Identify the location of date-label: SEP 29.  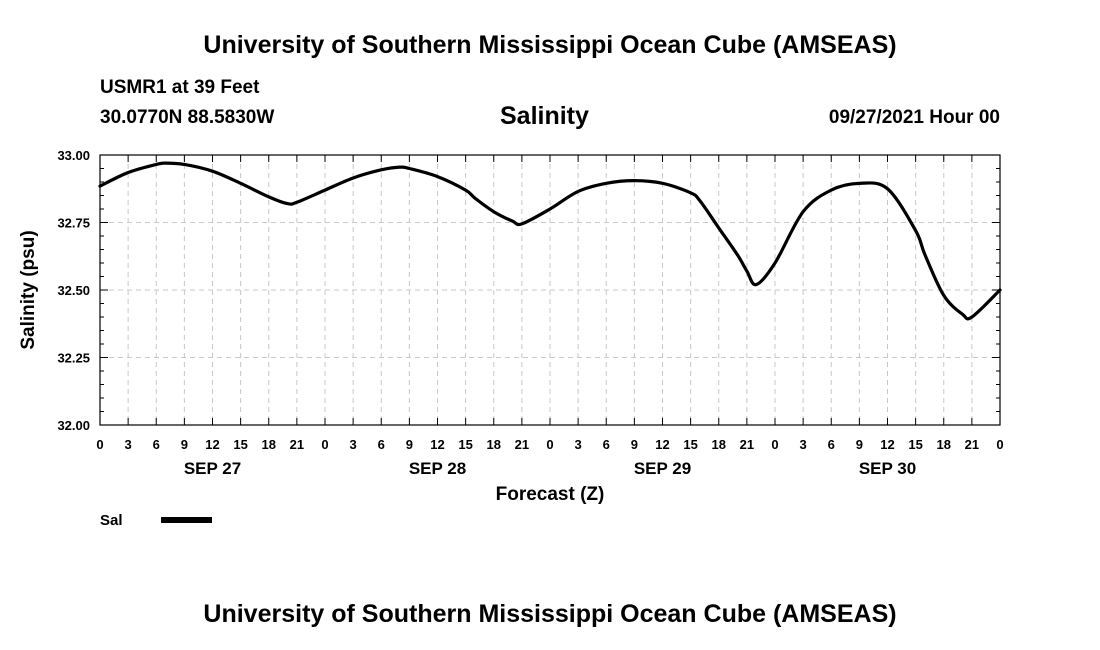
(662, 468).